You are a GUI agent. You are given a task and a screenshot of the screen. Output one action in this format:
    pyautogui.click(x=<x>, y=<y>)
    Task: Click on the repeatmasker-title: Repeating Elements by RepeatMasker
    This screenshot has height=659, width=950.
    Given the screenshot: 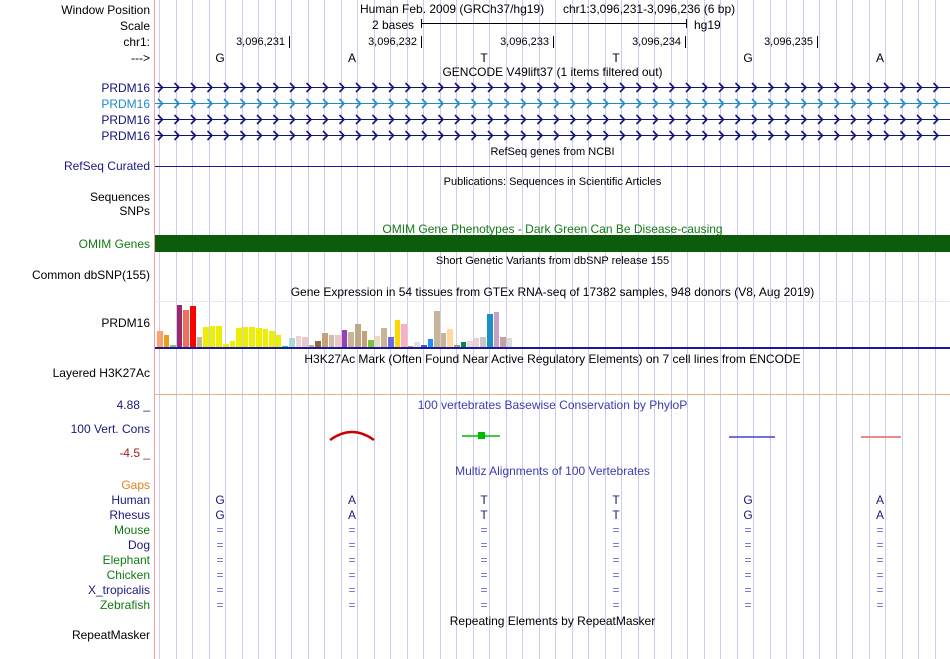 What is the action you would take?
    pyautogui.click(x=552, y=621)
    